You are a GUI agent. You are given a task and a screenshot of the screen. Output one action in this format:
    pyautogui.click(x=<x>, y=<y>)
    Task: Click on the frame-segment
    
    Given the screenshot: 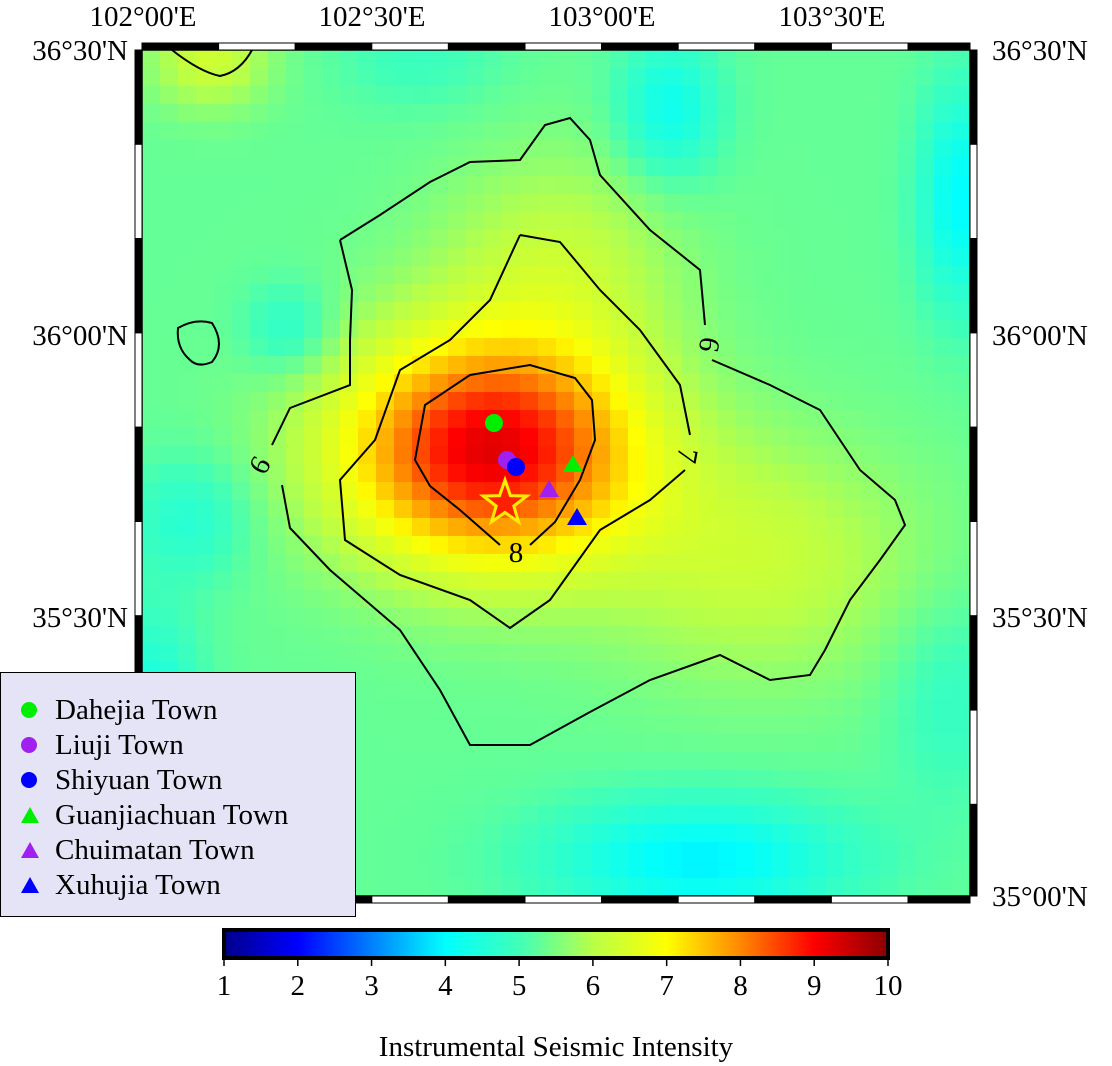 What is the action you would take?
    pyautogui.click(x=410, y=46)
    